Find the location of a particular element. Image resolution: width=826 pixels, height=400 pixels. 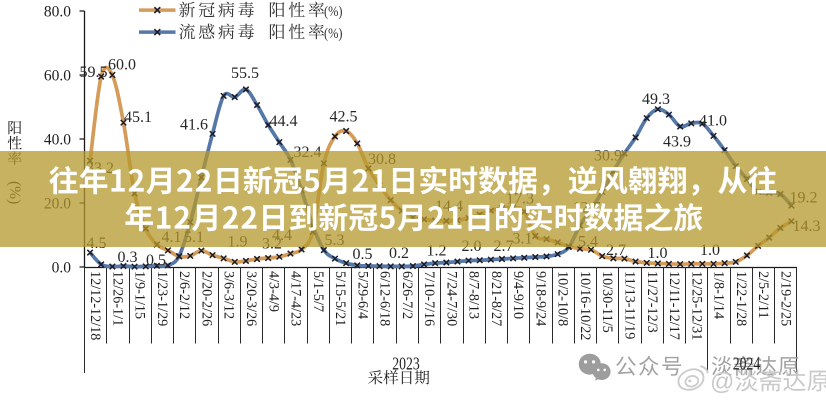

svg-text: 59.5 is located at coordinates (94, 72).